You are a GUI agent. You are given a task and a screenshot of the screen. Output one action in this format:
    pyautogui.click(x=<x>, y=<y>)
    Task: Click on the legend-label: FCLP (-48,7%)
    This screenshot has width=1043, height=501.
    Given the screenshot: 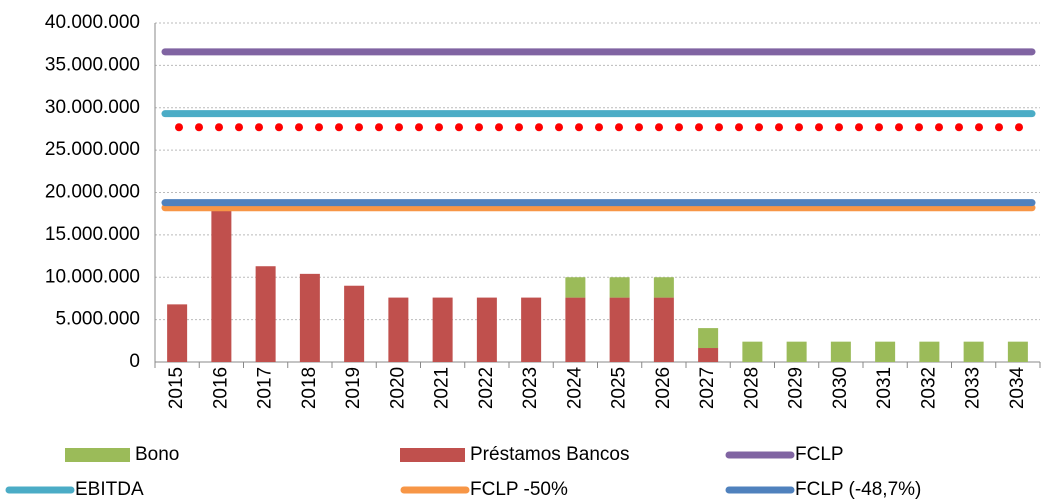 What is the action you would take?
    pyautogui.click(x=858, y=489)
    